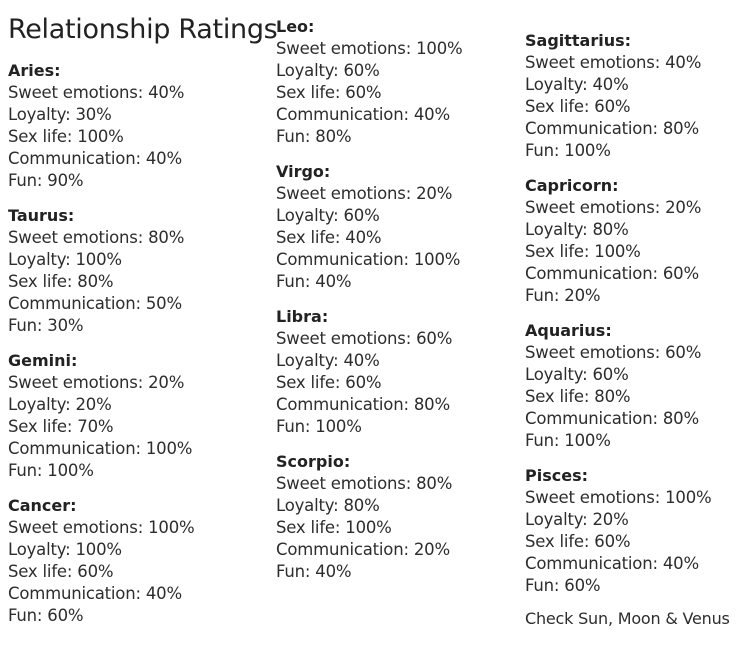 This screenshot has height=653, width=750. What do you see at coordinates (612, 273) in the screenshot?
I see `rating-line: Communication: 60%` at bounding box center [612, 273].